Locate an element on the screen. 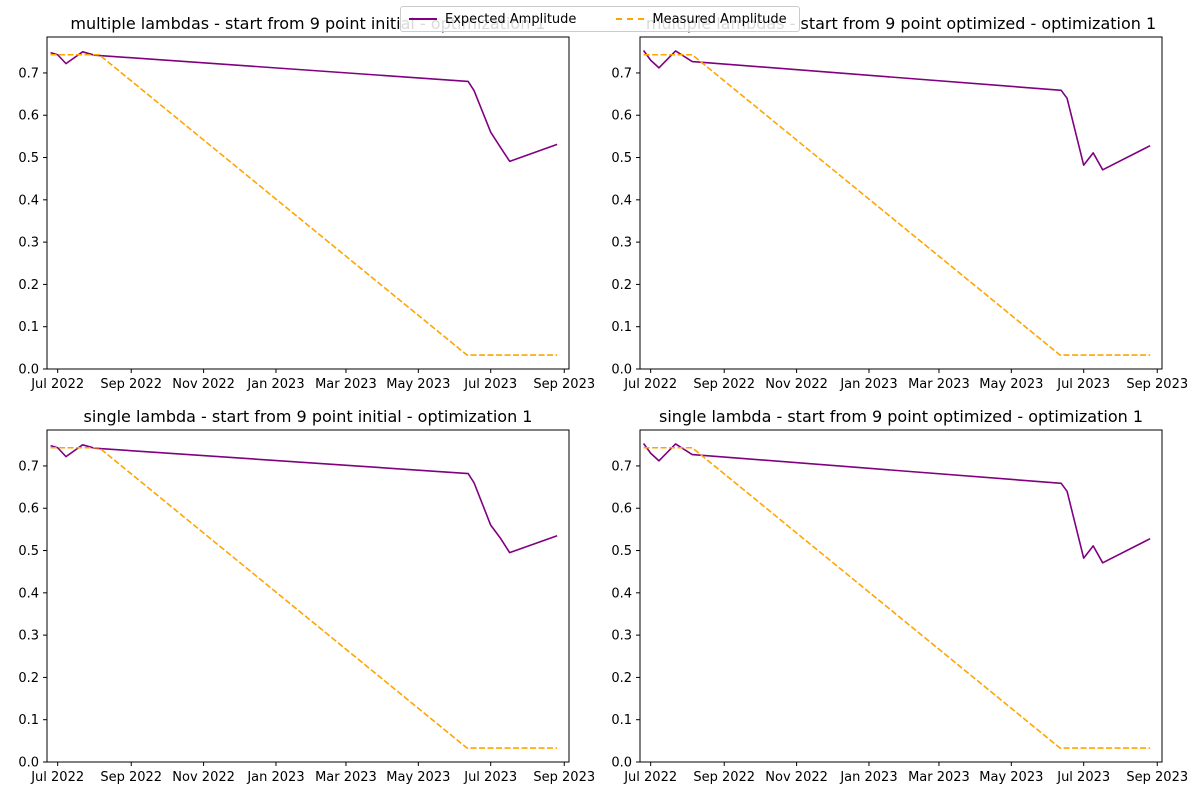 This screenshot has height=804, width=1200. legend-swatch-expected is located at coordinates (423, 19).